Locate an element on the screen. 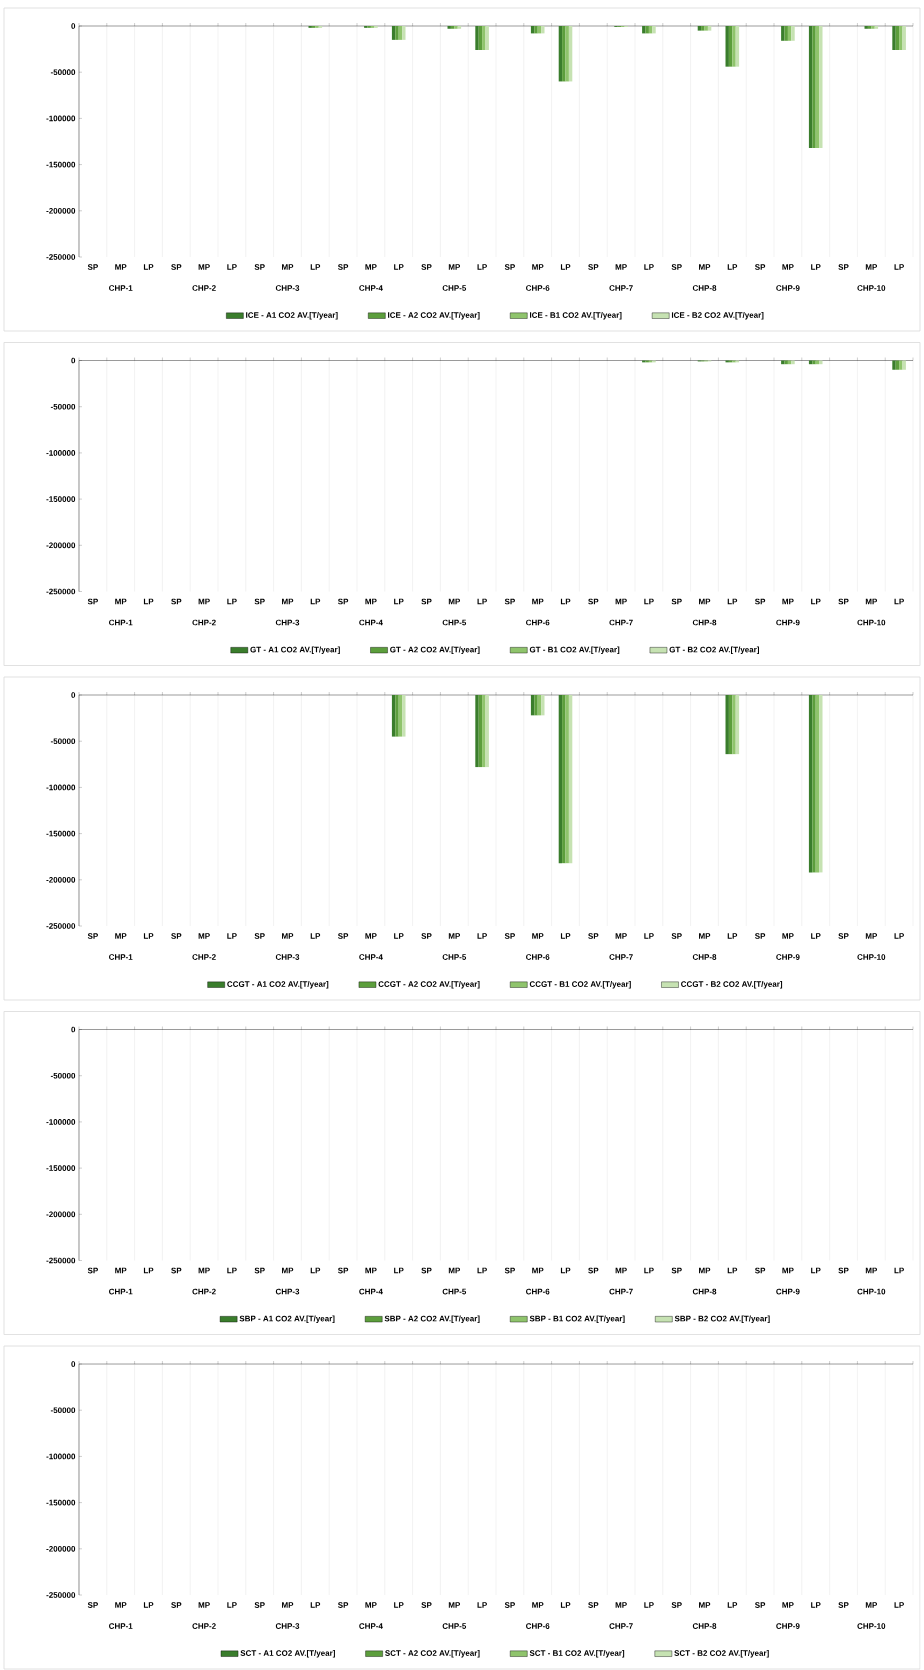 This screenshot has height=1670, width=924. legend-label: CCGT - A1 CO2 AV.[T/year] is located at coordinates (278, 985).